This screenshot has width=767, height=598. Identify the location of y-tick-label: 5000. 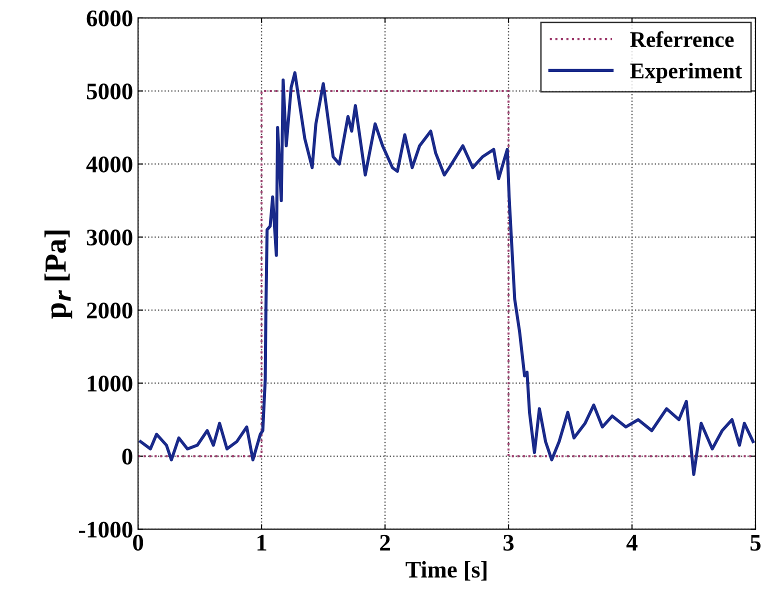
(109, 91).